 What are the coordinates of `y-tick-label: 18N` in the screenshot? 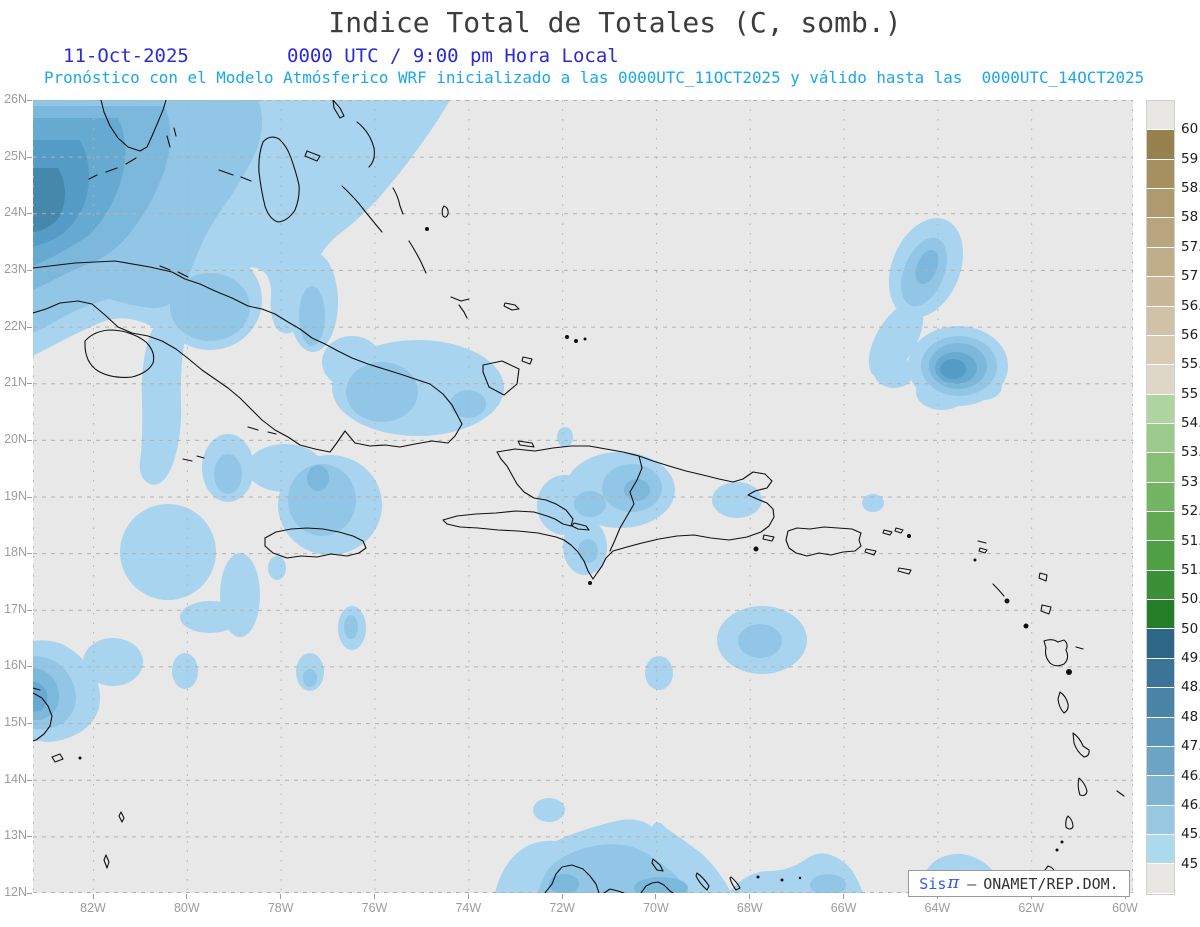 It's located at (15, 552).